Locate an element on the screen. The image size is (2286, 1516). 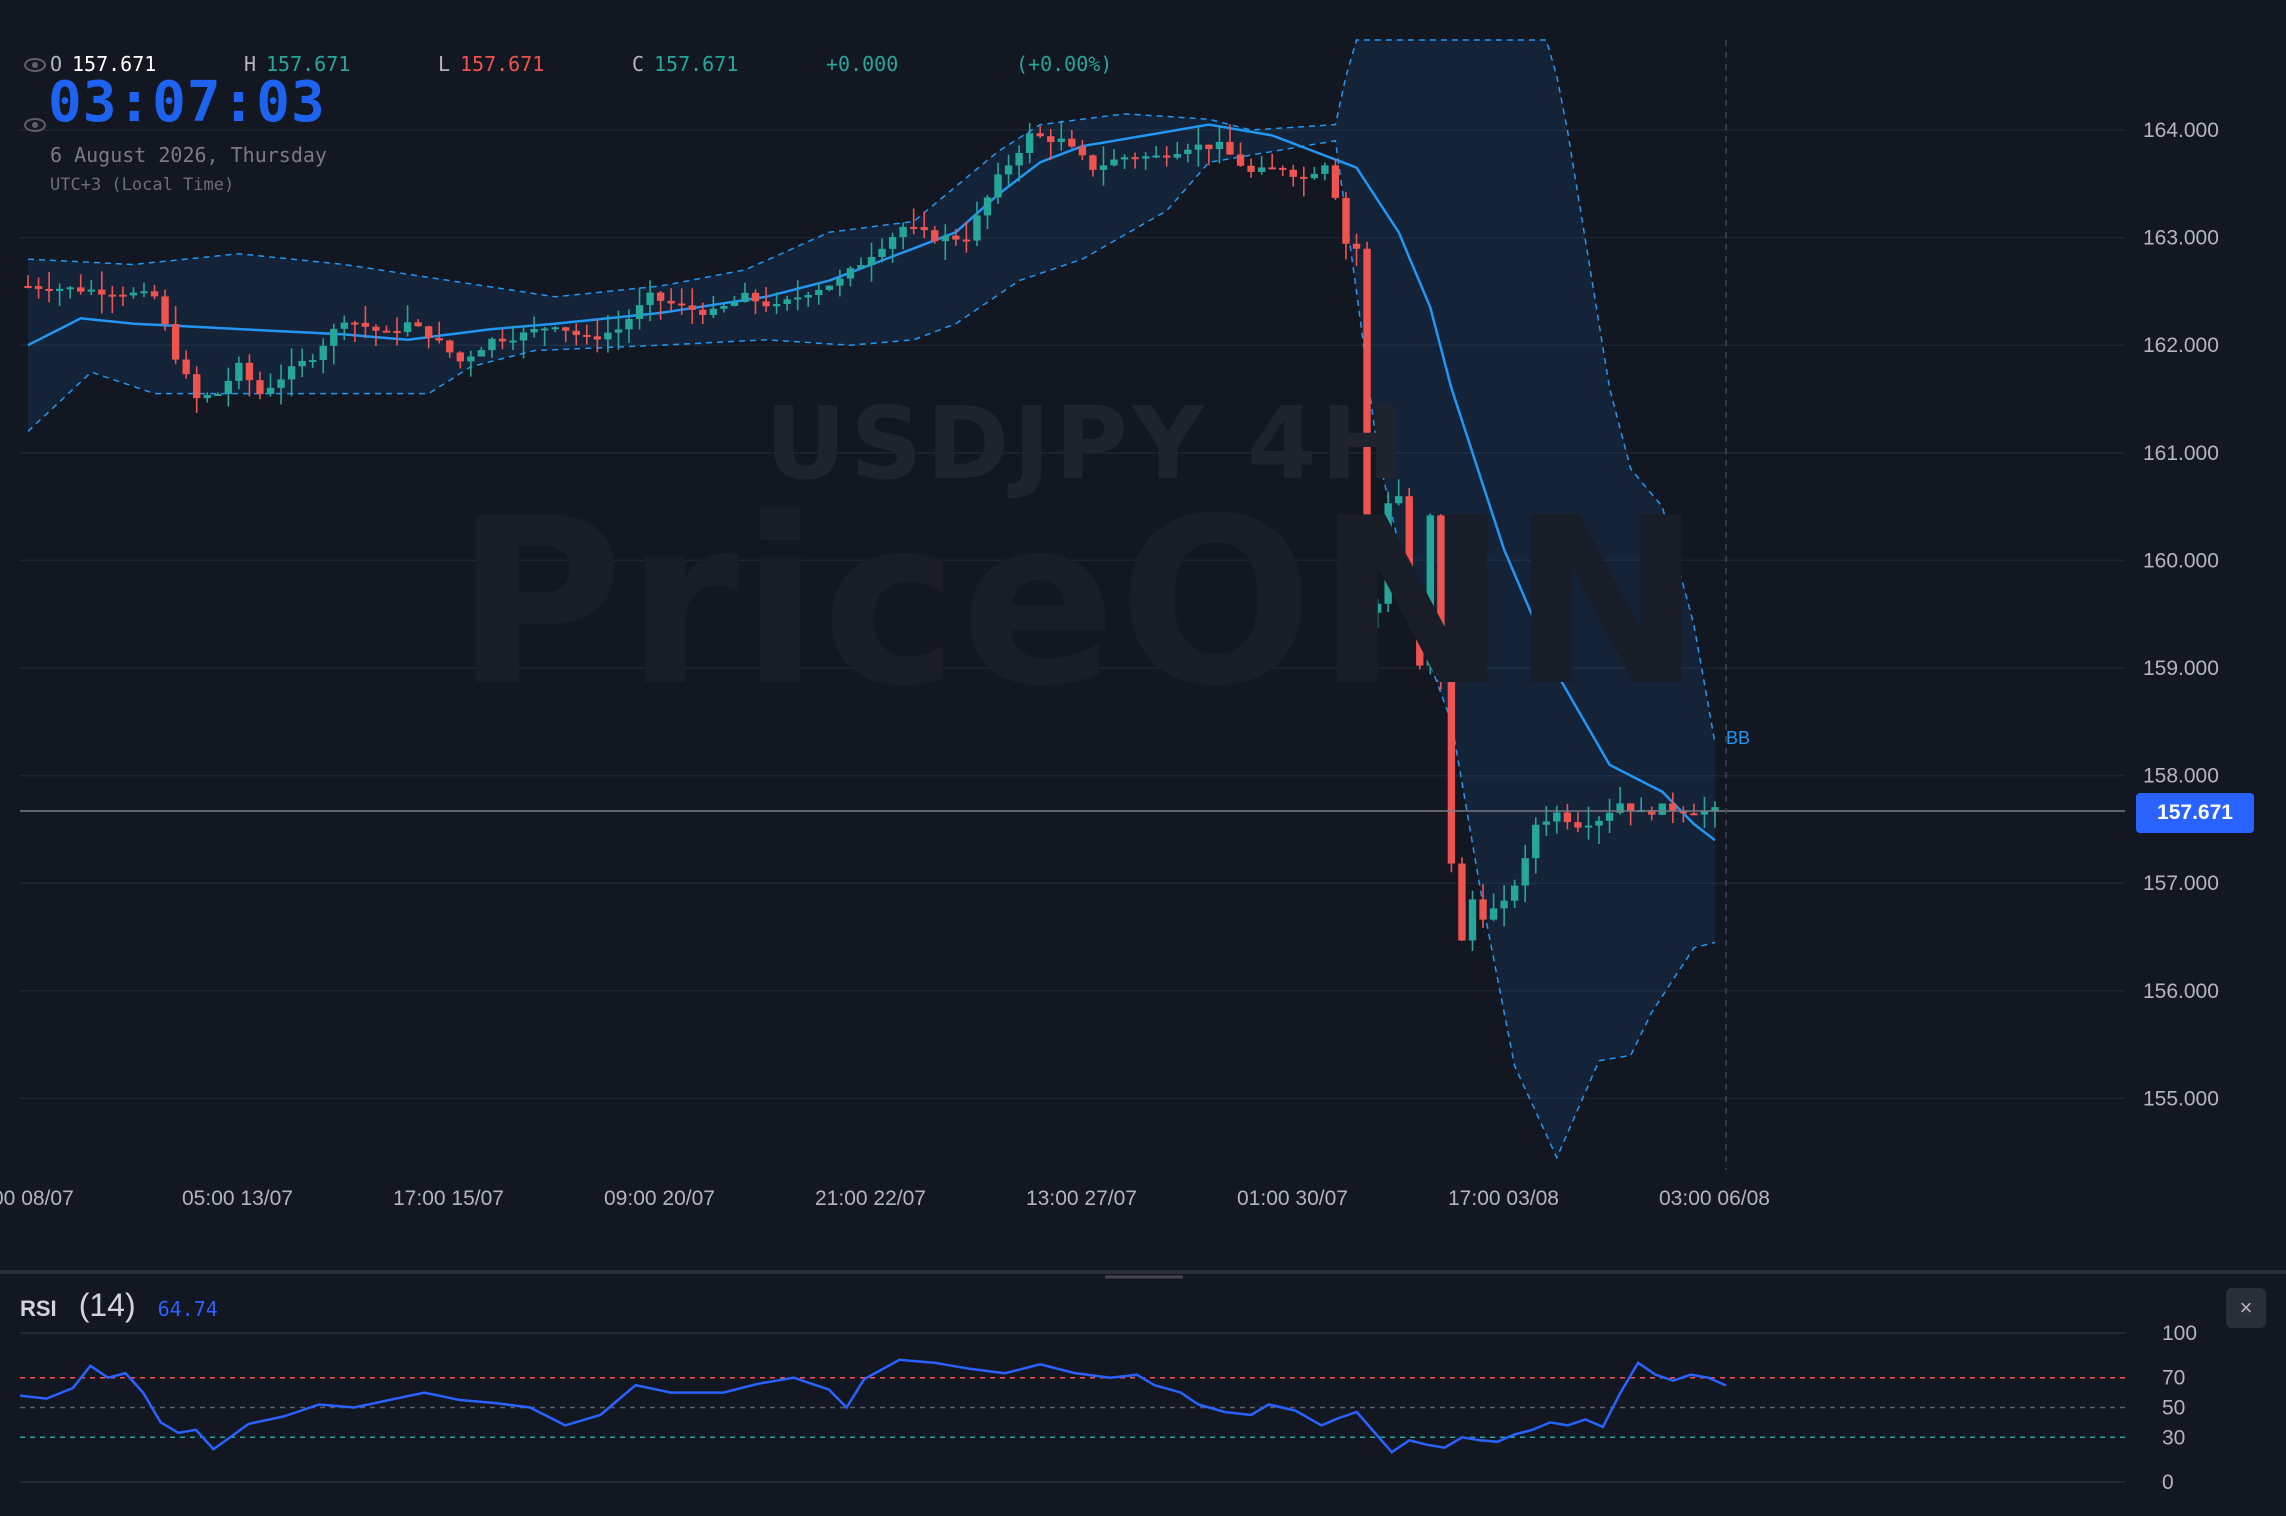
rsi-period: (14) is located at coordinates (107, 1305).